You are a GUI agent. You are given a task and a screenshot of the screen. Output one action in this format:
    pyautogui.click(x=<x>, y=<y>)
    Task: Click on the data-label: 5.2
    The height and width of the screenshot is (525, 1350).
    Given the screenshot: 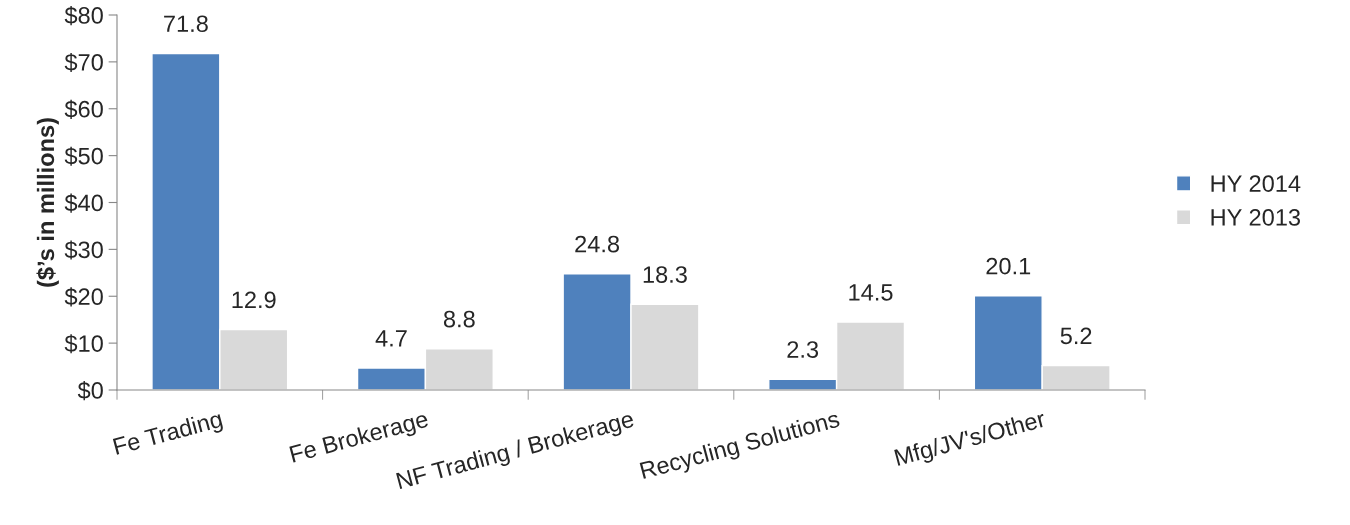 What is the action you would take?
    pyautogui.click(x=1076, y=336)
    